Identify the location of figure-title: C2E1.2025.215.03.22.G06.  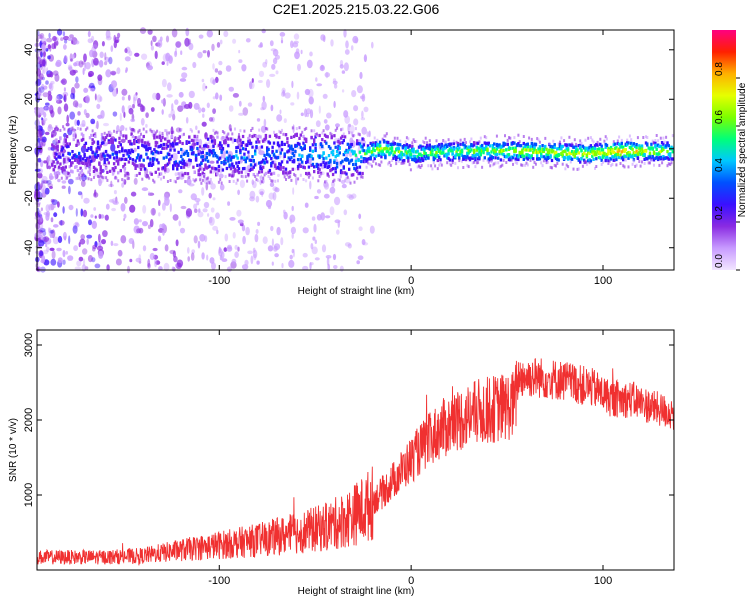
(356, 9).